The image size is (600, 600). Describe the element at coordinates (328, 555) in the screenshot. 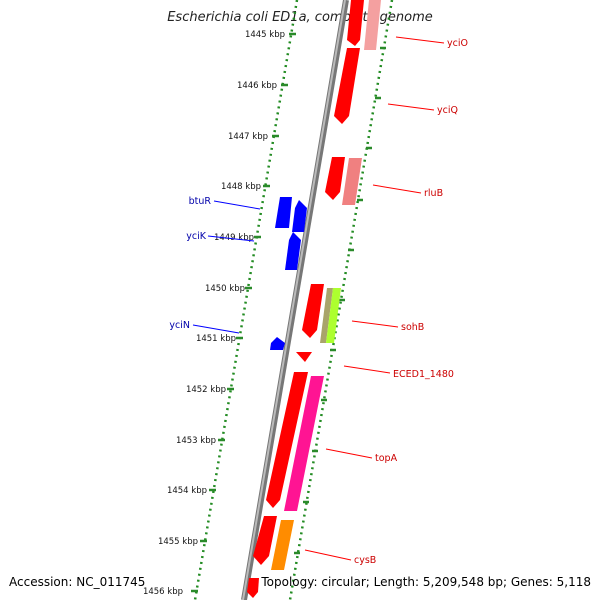

I see `leader-cysB` at that location.